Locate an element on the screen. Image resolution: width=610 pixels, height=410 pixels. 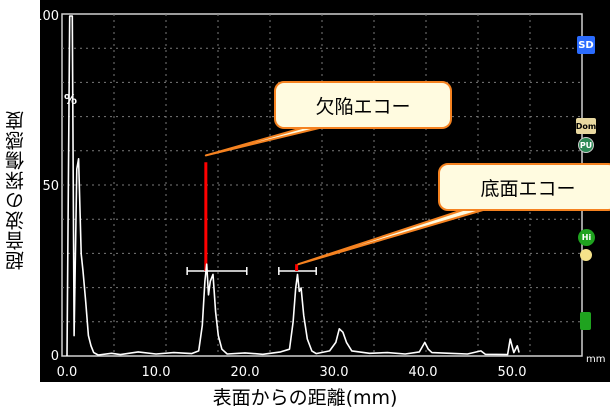
x-tick-label: 20.0 is located at coordinates (245, 372).